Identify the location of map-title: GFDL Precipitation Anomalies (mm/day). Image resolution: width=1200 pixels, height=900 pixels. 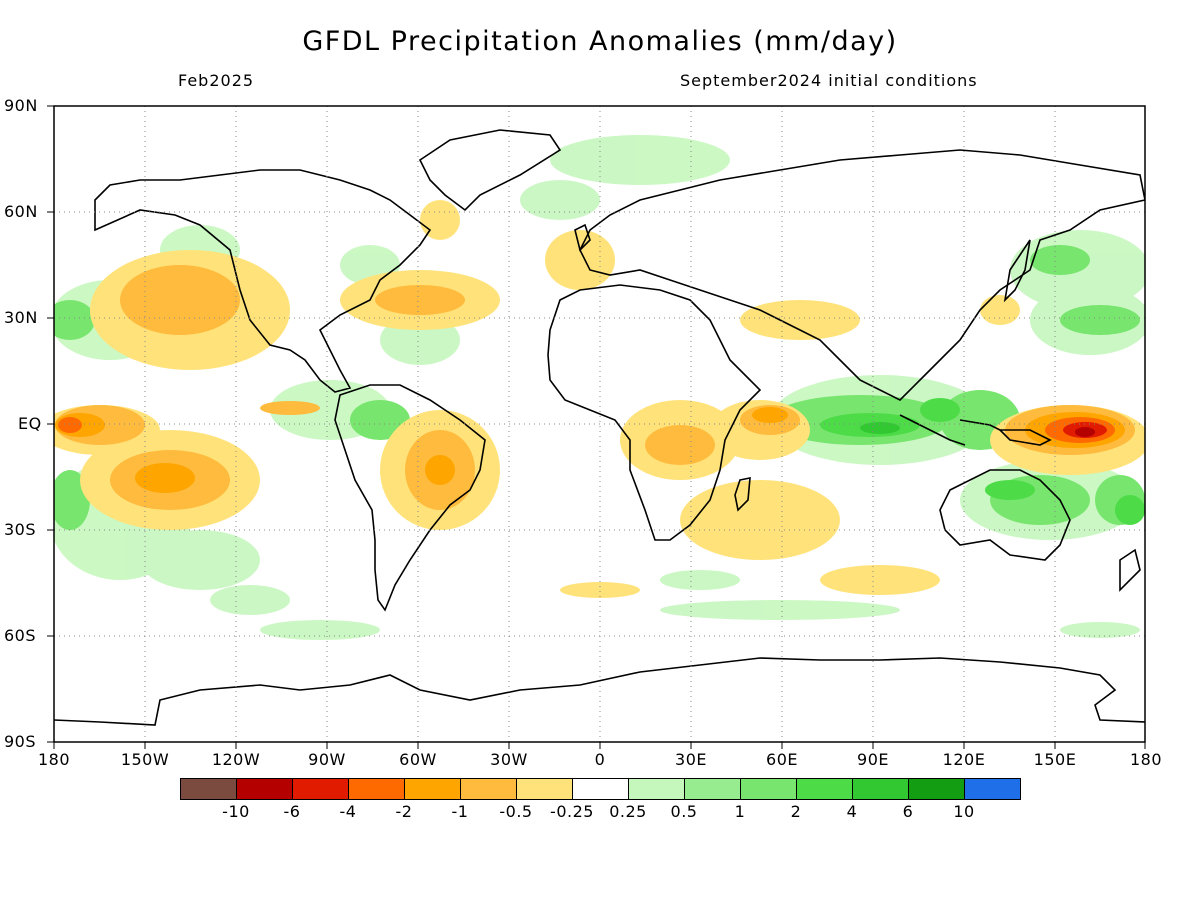
(600, 41).